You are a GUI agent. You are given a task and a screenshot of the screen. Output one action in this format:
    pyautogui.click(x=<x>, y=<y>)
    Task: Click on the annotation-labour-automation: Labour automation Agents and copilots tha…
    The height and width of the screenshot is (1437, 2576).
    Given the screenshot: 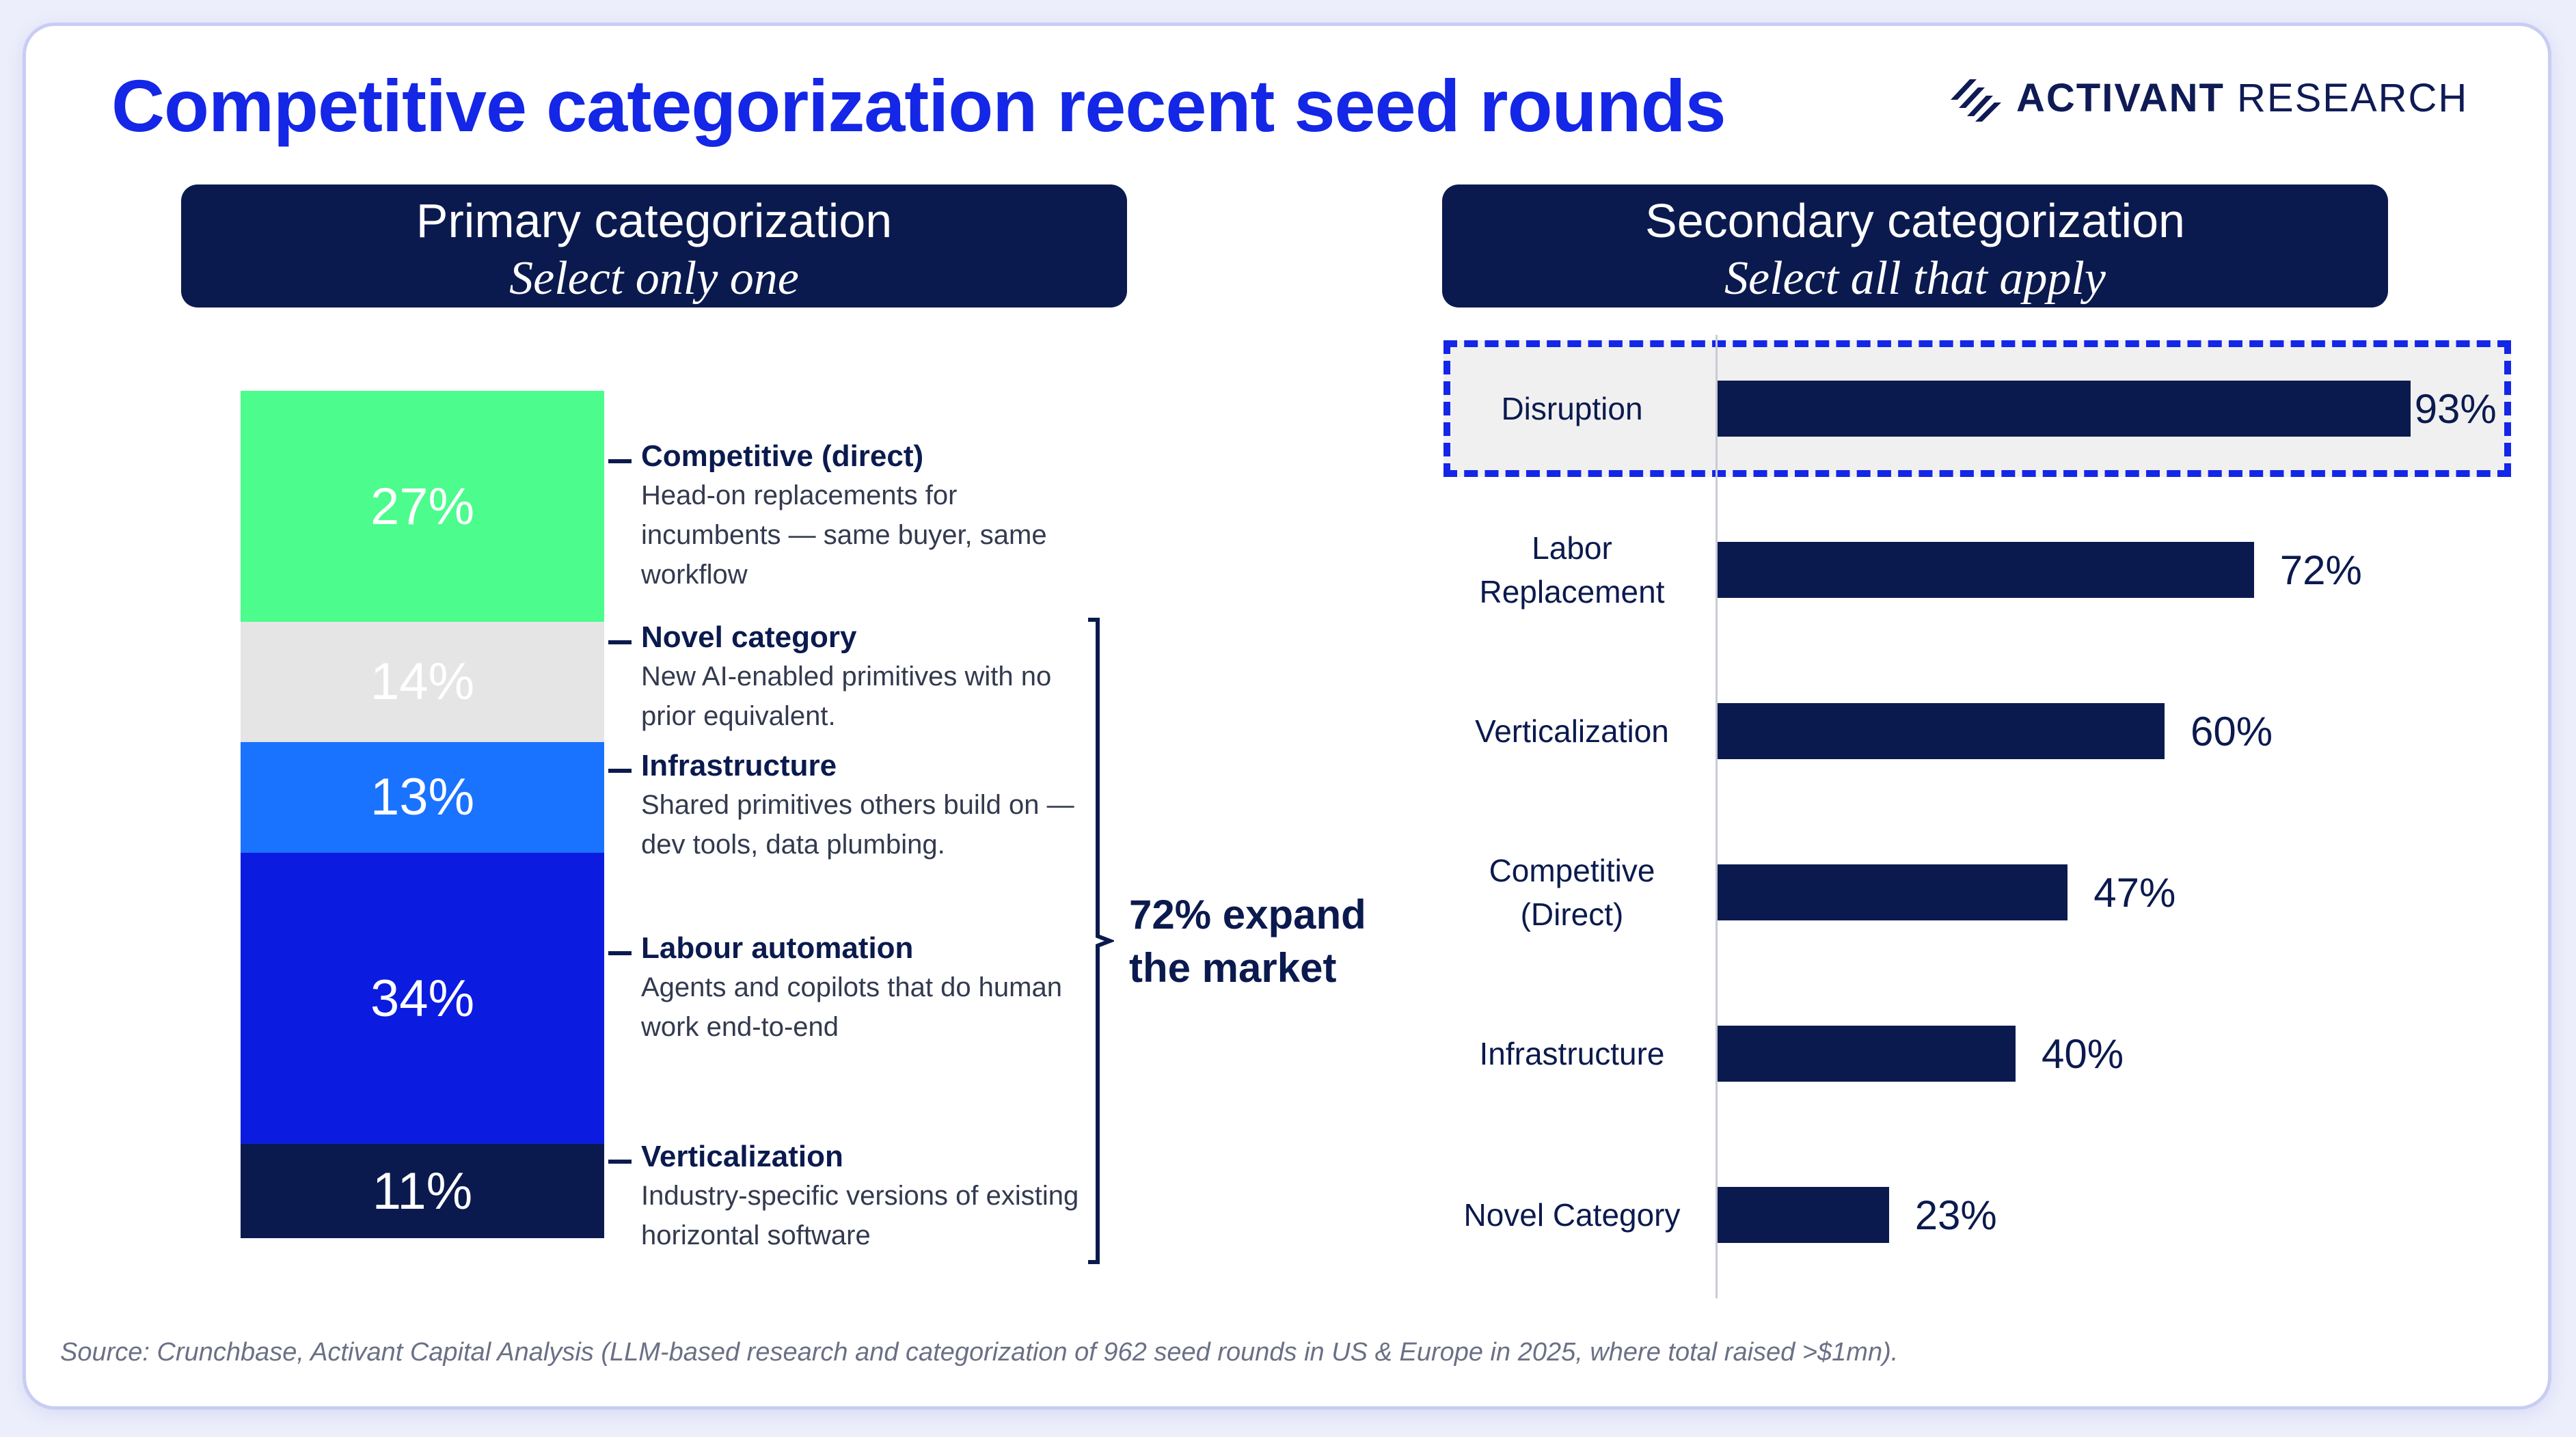 What is the action you would take?
    pyautogui.click(x=854, y=988)
    